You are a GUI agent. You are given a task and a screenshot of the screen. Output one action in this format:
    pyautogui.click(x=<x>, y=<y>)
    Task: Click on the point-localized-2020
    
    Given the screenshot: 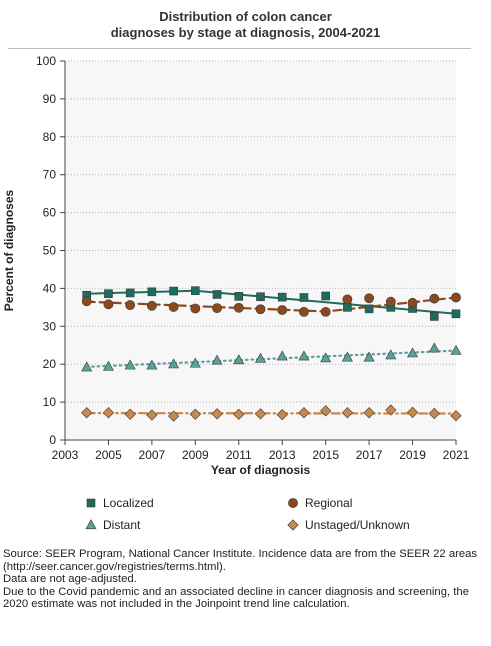 What is the action you would take?
    pyautogui.click(x=434, y=316)
    